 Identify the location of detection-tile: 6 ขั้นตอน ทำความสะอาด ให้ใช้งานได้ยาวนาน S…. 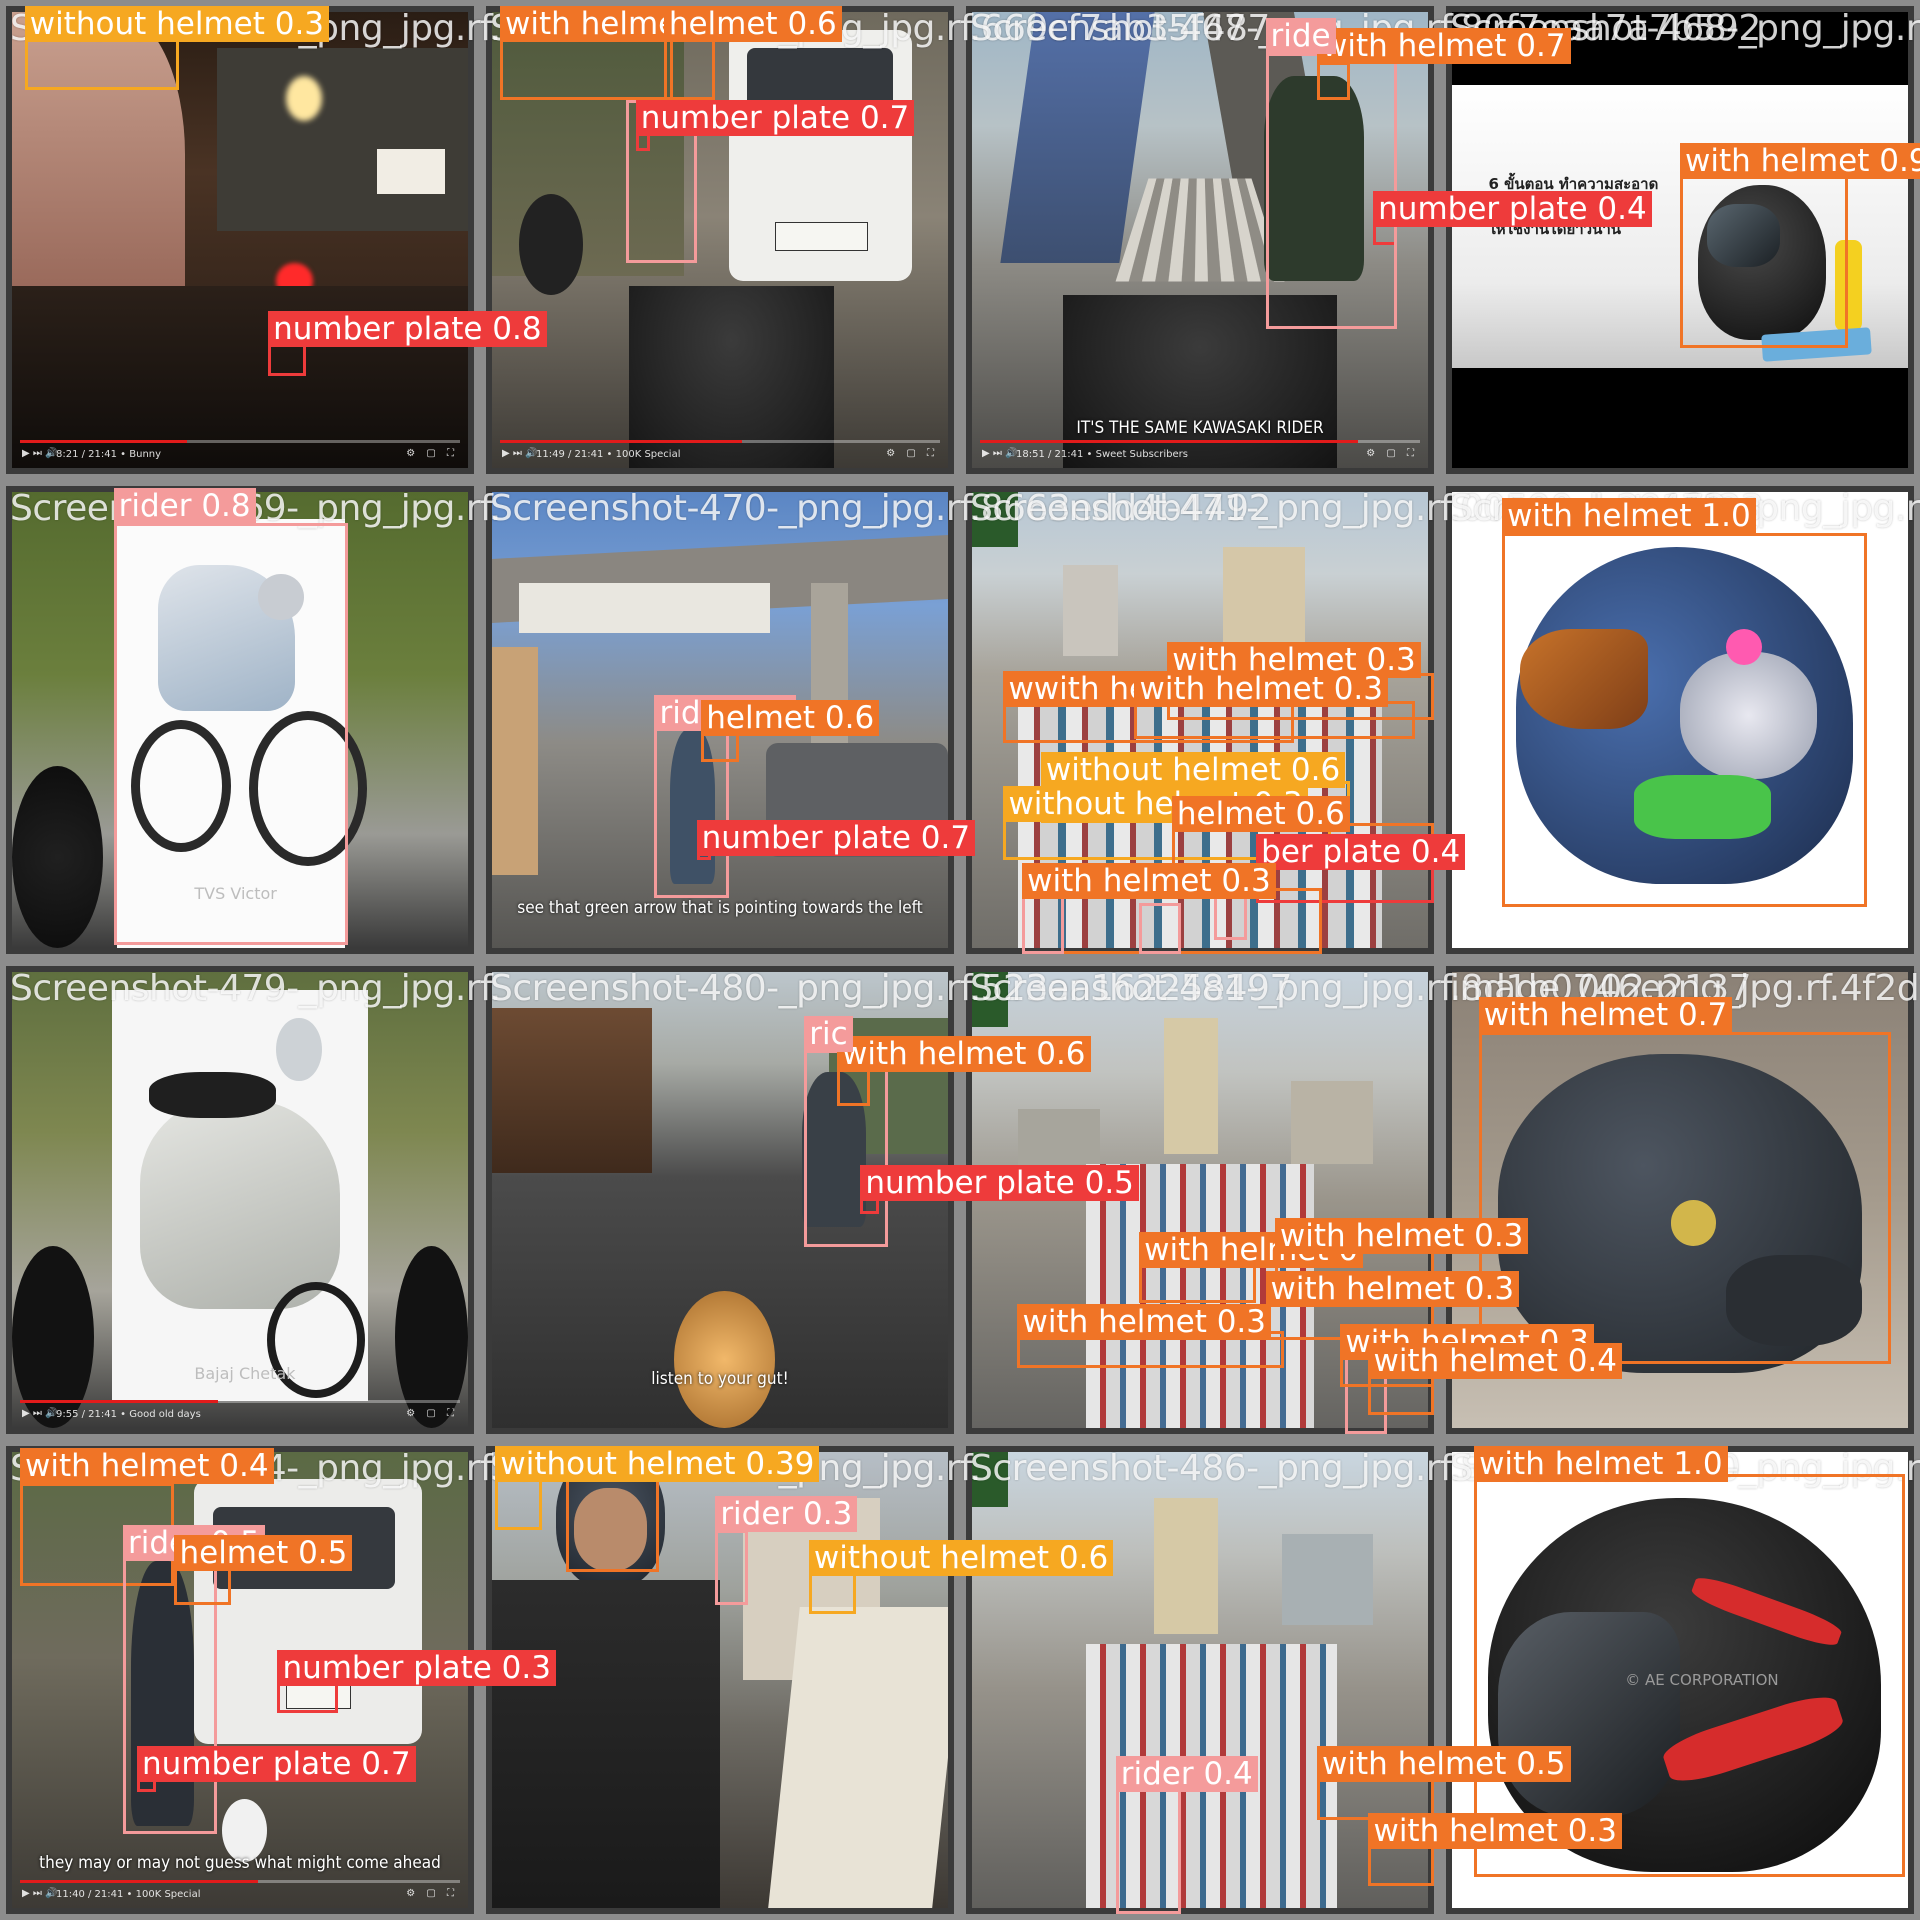
(1680, 240).